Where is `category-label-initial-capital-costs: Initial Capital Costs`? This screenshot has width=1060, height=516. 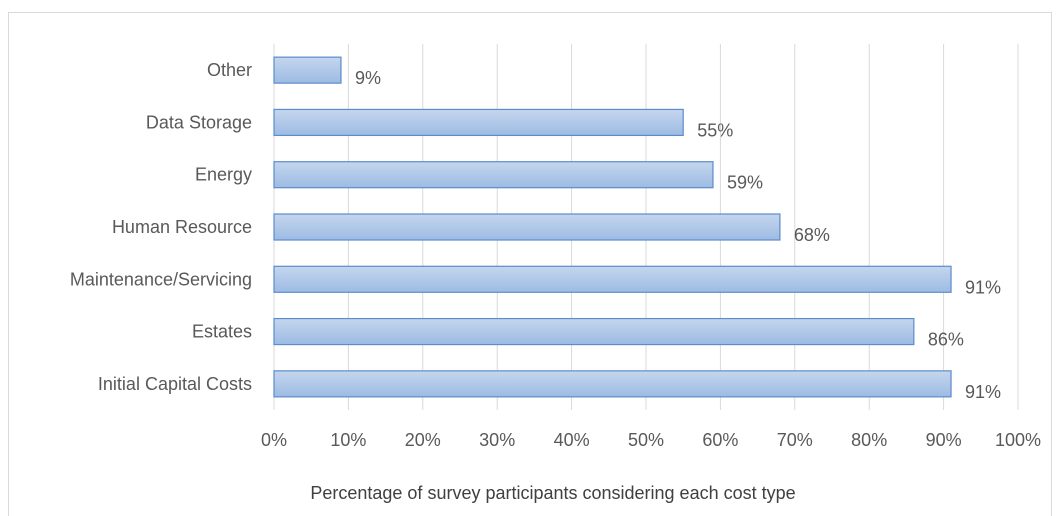
category-label-initial-capital-costs: Initial Capital Costs is located at coordinates (175, 384).